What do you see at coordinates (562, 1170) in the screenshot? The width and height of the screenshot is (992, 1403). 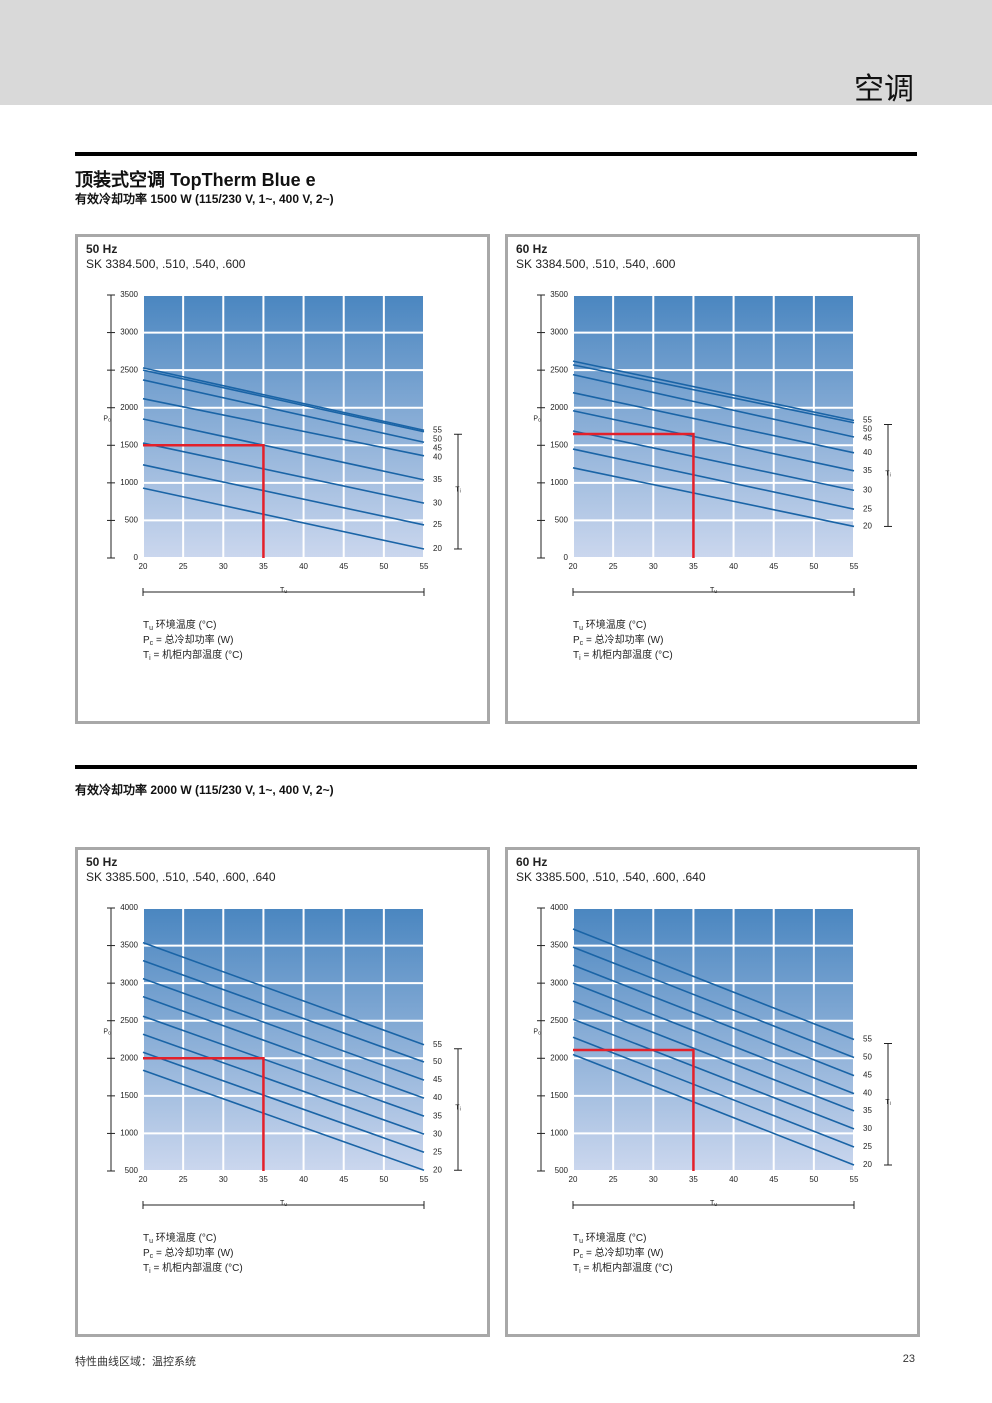 I see `y-tick-label: 500` at bounding box center [562, 1170].